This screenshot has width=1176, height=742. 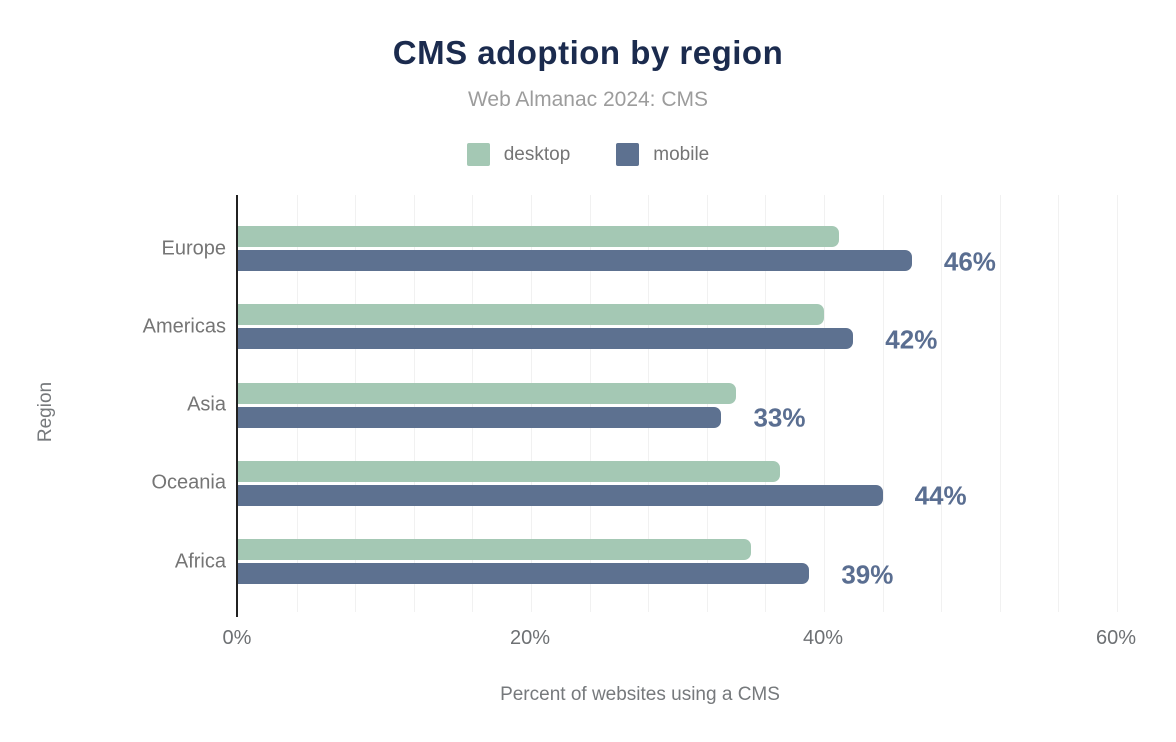 What do you see at coordinates (628, 154) in the screenshot?
I see `mobile-legend-swatch-icon` at bounding box center [628, 154].